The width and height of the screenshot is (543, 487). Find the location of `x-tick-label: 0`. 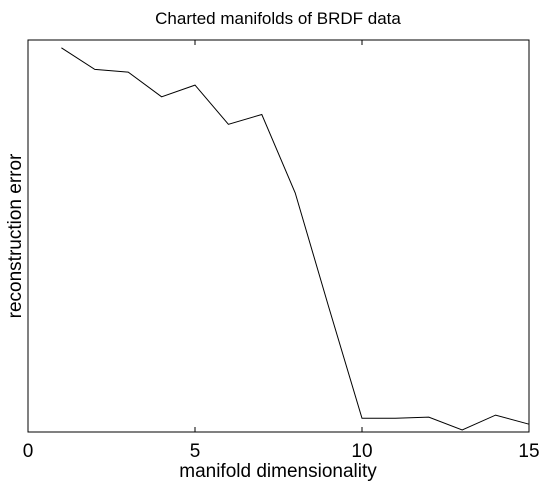

x-tick-label: 0 is located at coordinates (28, 451).